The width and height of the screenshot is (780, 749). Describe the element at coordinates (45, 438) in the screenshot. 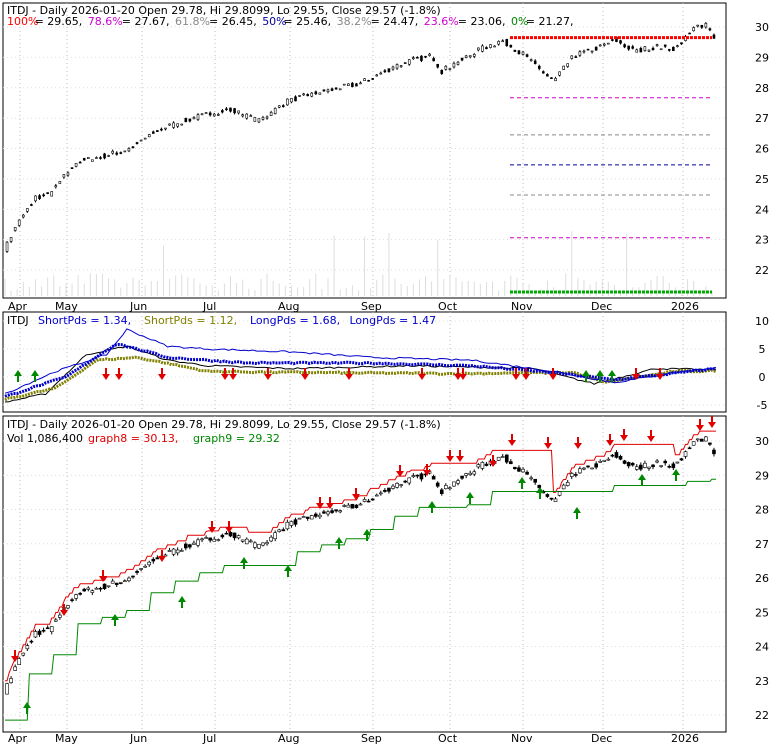

I see `volume-label: Vol 1,086,400` at that location.